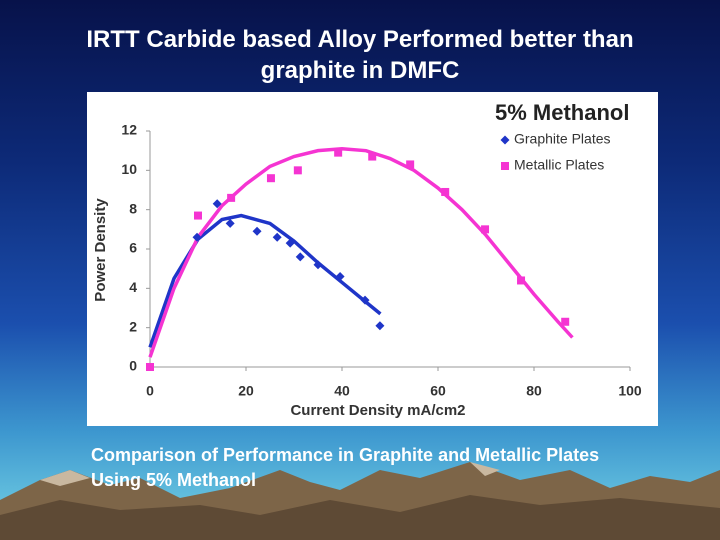  What do you see at coordinates (559, 165) in the screenshot?
I see `legend-label: Metallic Plates` at bounding box center [559, 165].